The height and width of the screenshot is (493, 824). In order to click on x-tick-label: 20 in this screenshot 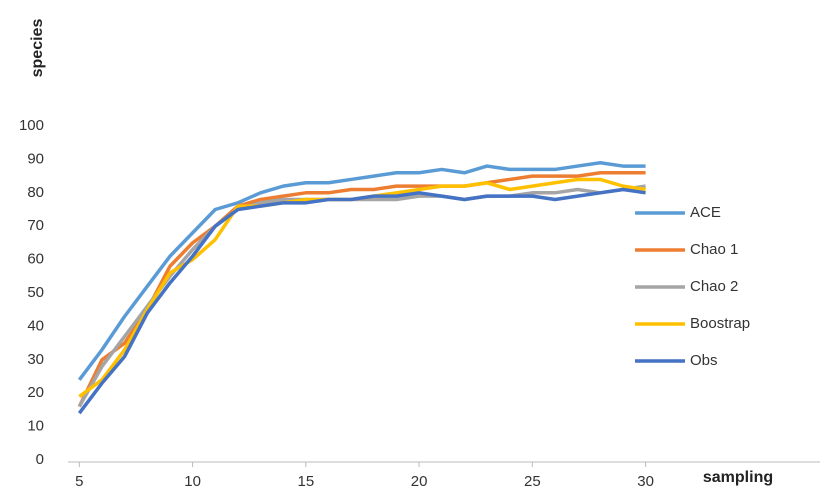, I will do `click(419, 481)`.